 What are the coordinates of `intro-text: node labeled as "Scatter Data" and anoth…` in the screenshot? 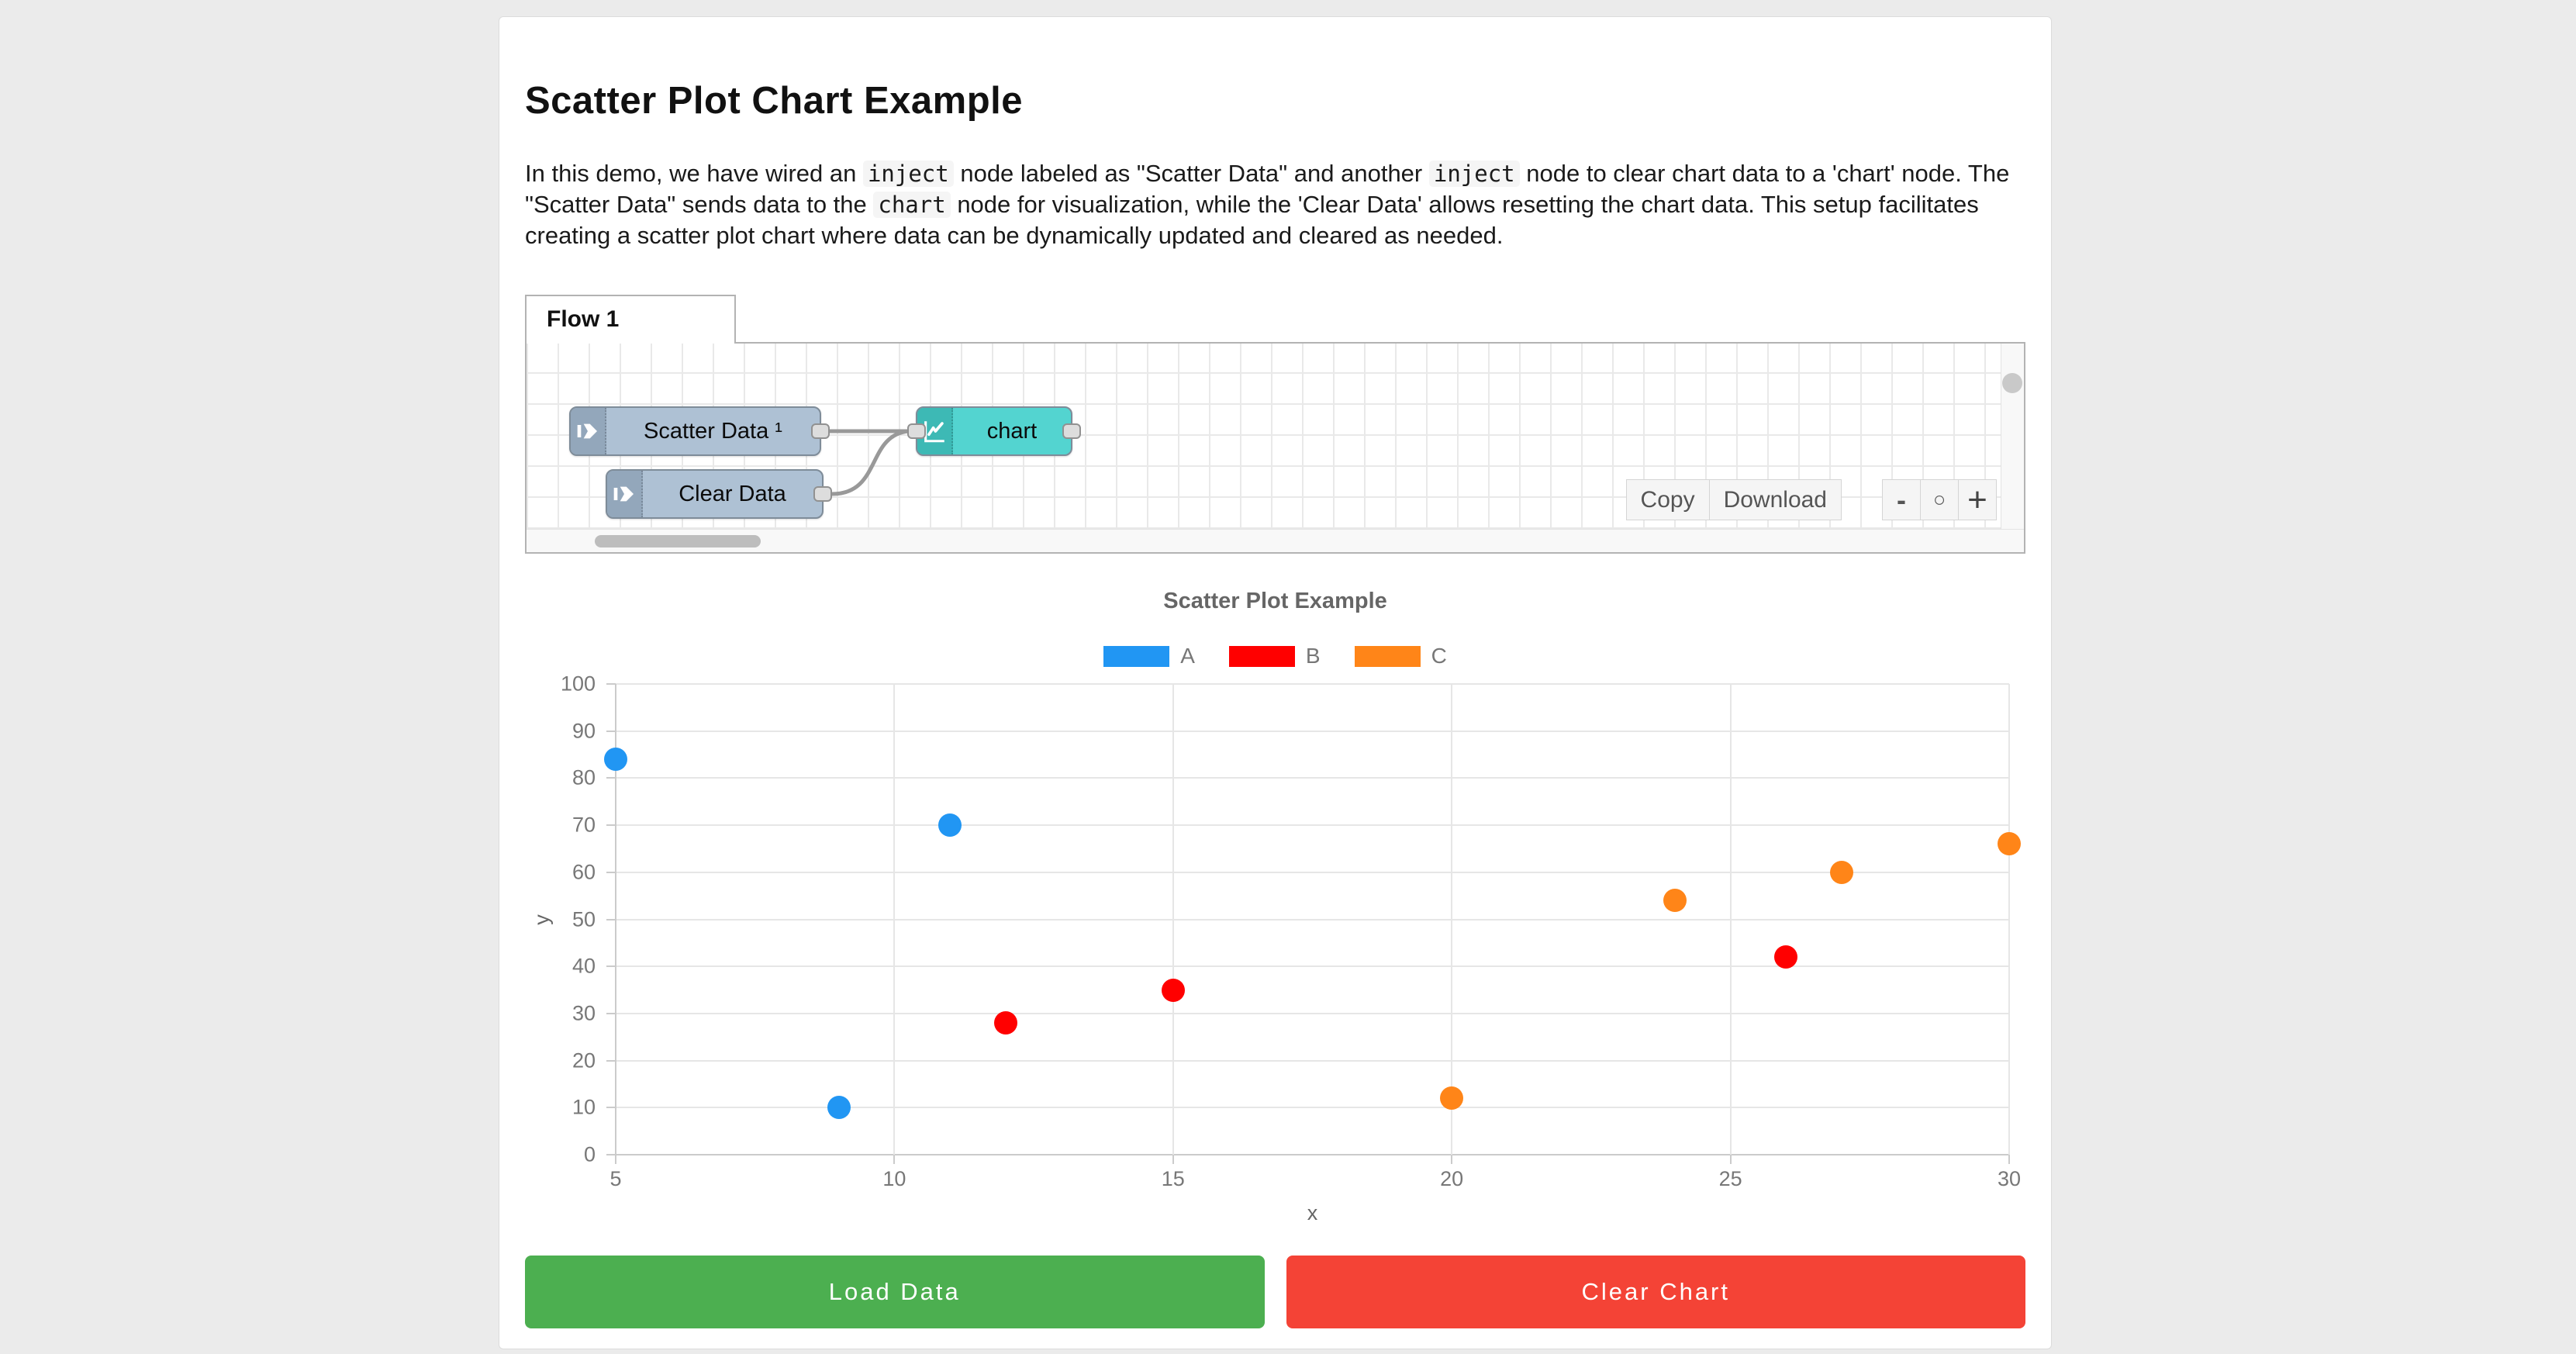 It's located at (1191, 173).